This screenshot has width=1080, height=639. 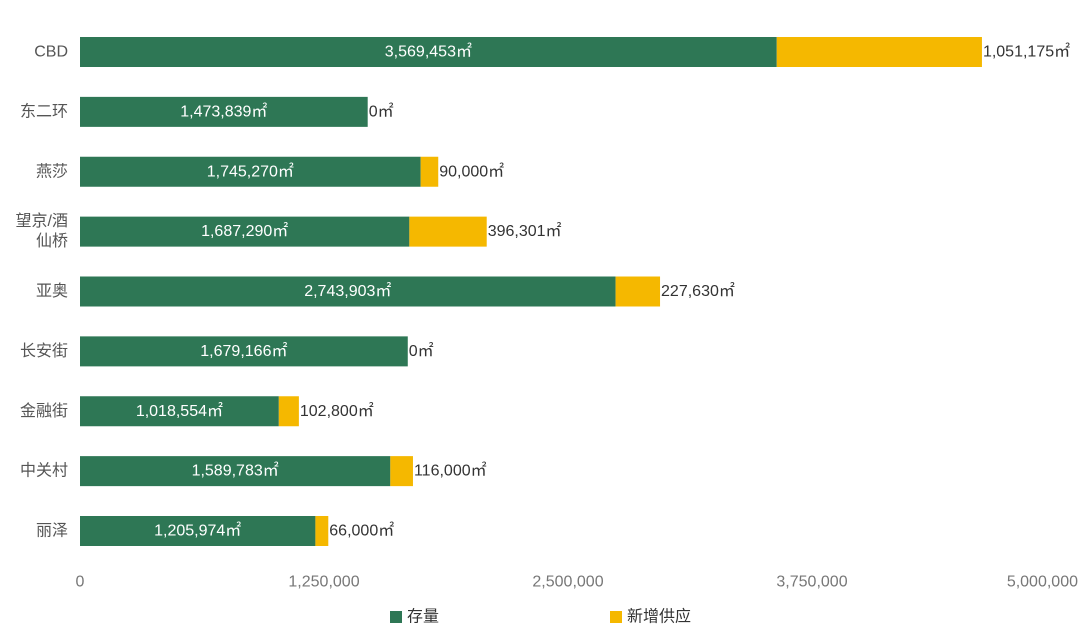 What do you see at coordinates (471, 171) in the screenshot?
I see `label-new-supply-2: 90,000㎡` at bounding box center [471, 171].